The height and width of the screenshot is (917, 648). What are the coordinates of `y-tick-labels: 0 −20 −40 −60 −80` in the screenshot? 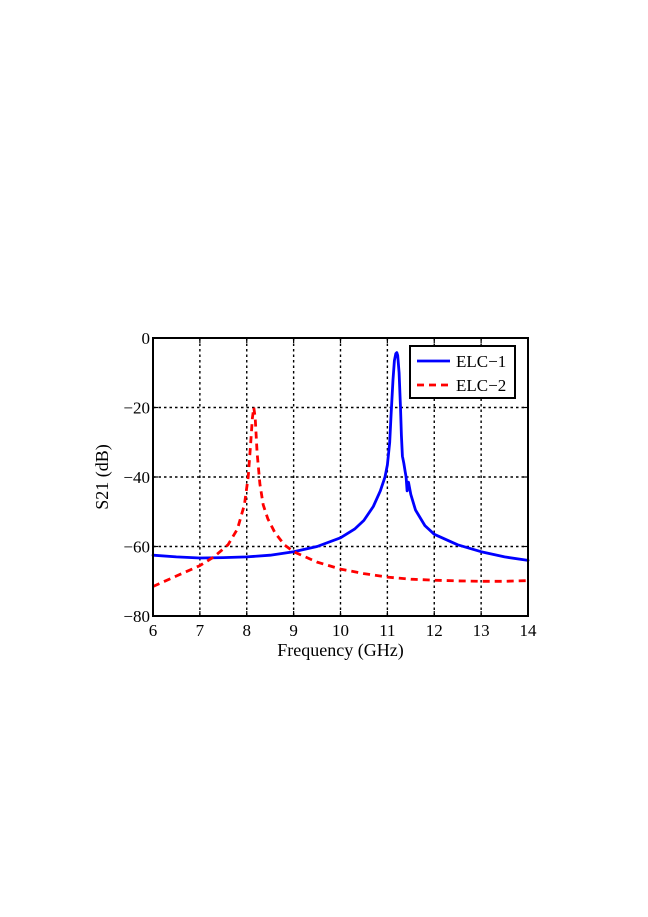 It's located at (136, 477).